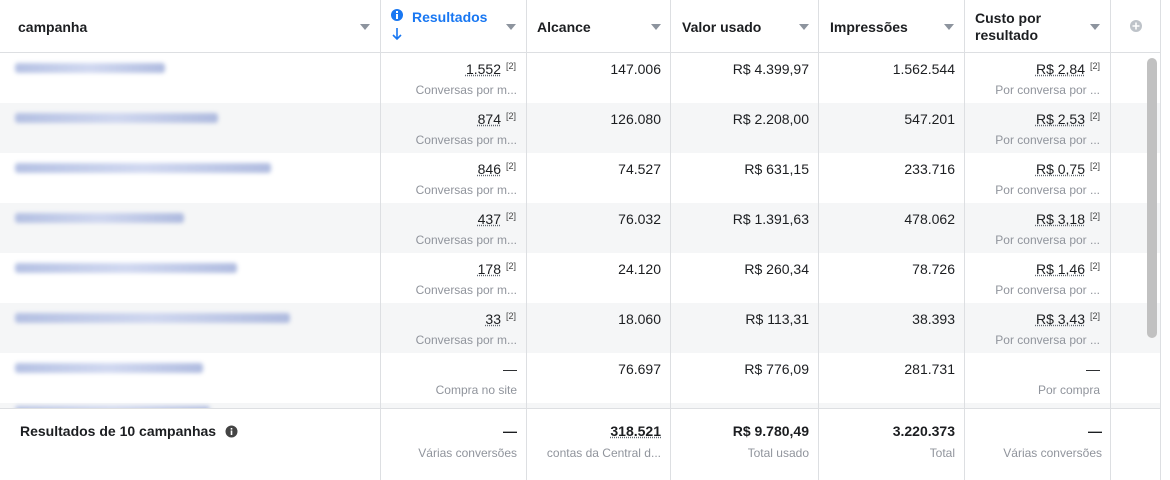 The image size is (1170, 480). Describe the element at coordinates (770, 219) in the screenshot. I see `spent-value: R$ 1.391,63` at that location.